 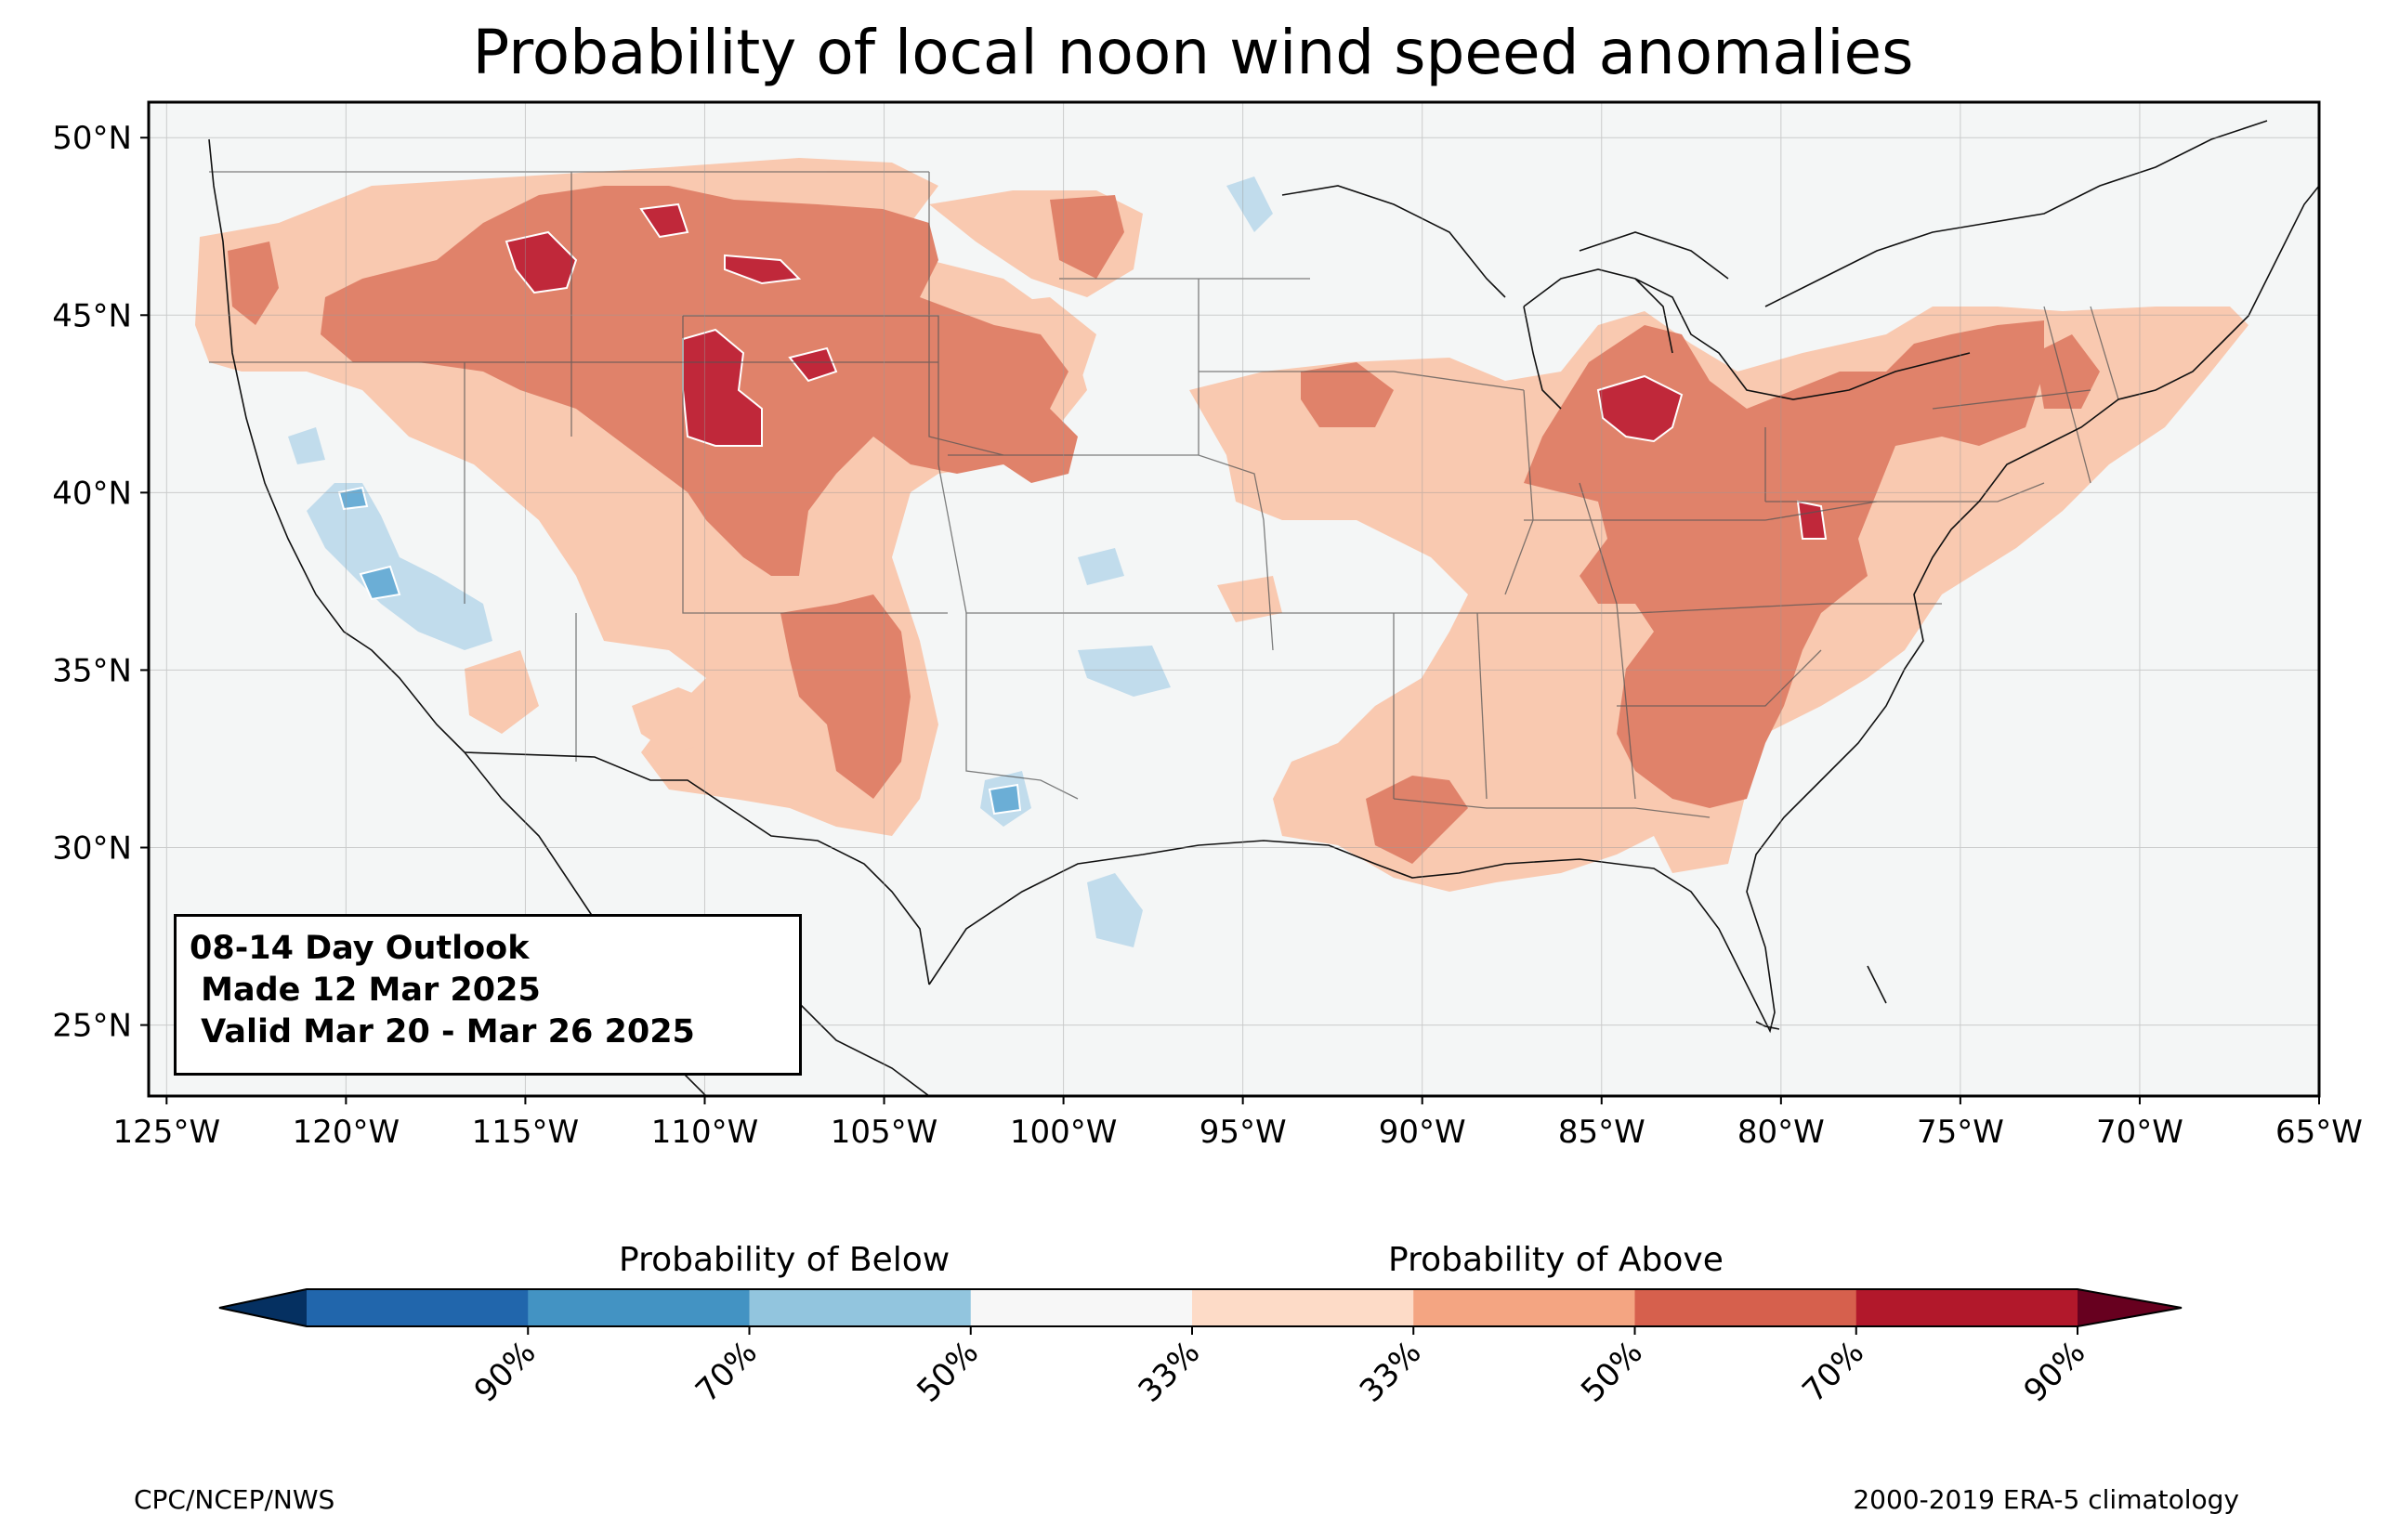 What do you see at coordinates (1812, 520) in the screenshot?
I see `above-70-90-west-virginia` at bounding box center [1812, 520].